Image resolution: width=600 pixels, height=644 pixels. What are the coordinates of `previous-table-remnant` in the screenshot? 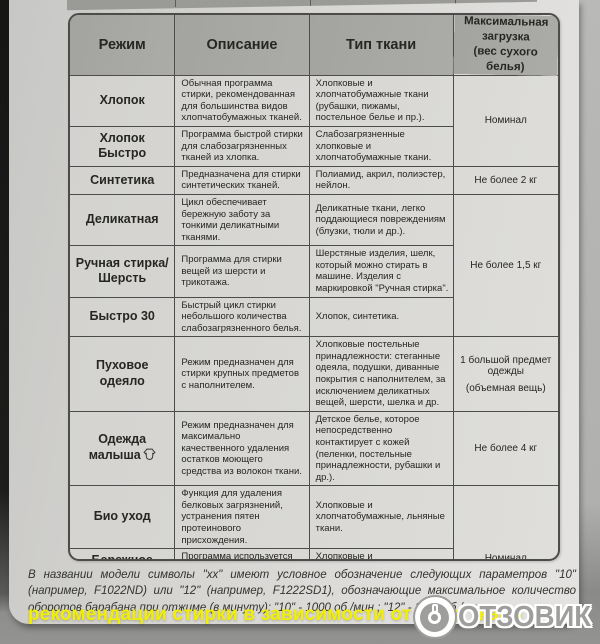 It's located at (302, 5).